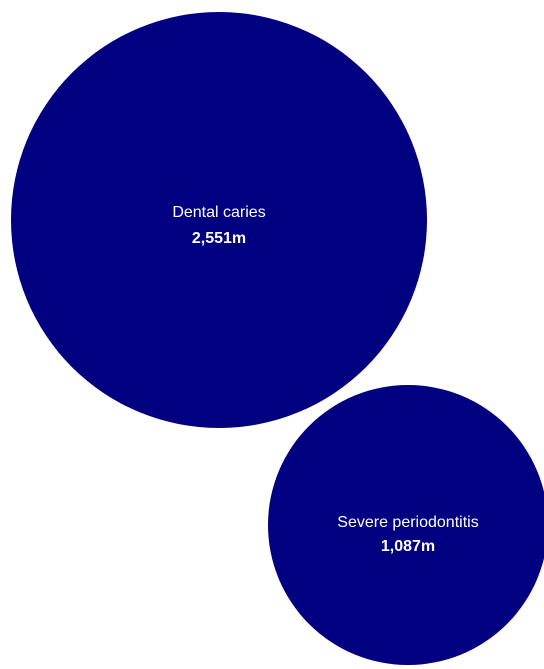  I want to click on bubble-value-severe-periodontitis: 1,087m, so click(408, 546).